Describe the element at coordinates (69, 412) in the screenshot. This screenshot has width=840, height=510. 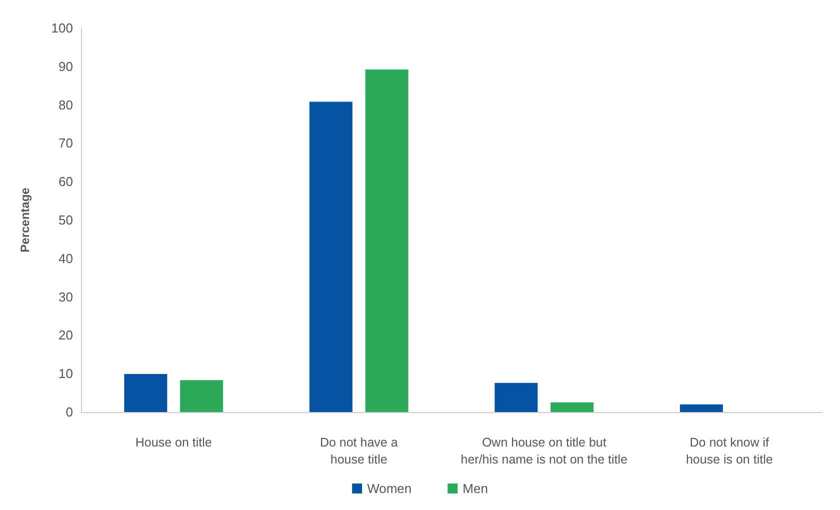
I see `y-tick-label: 0` at that location.